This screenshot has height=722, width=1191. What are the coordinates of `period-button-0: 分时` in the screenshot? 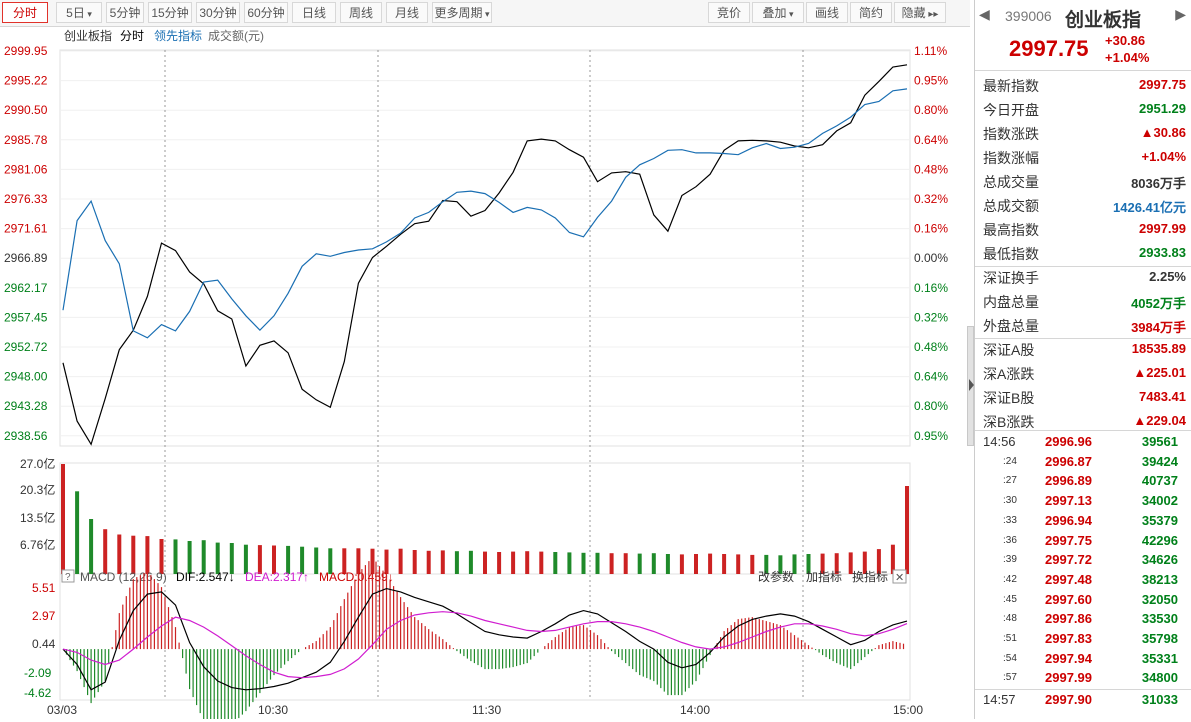 It's located at (25, 12).